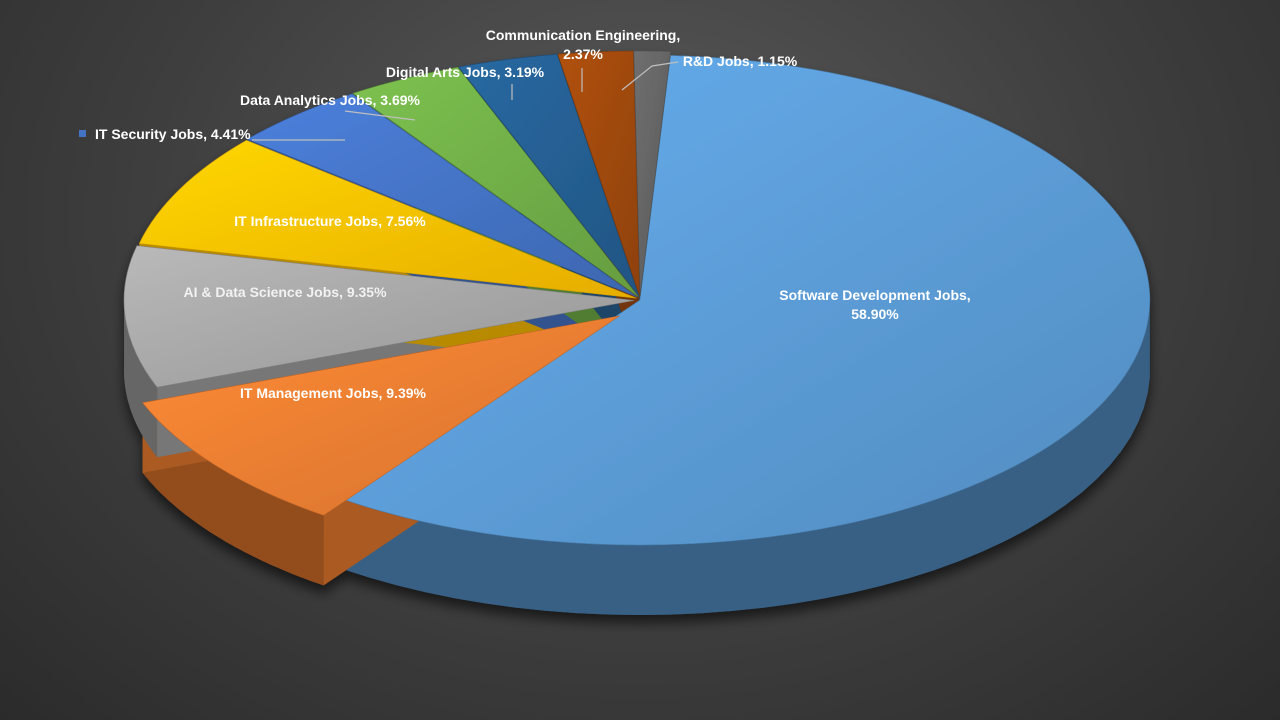 The image size is (1280, 720). Describe the element at coordinates (874, 304) in the screenshot. I see `data-label: Software Development Jobs, 58.90%` at that location.